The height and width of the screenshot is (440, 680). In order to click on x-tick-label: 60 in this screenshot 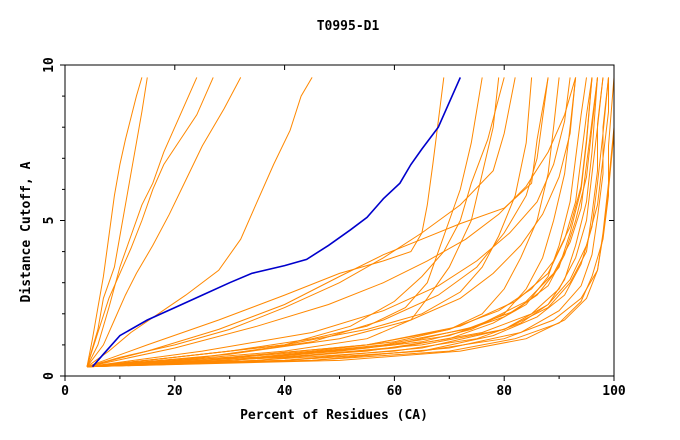, I will do `click(395, 391)`.